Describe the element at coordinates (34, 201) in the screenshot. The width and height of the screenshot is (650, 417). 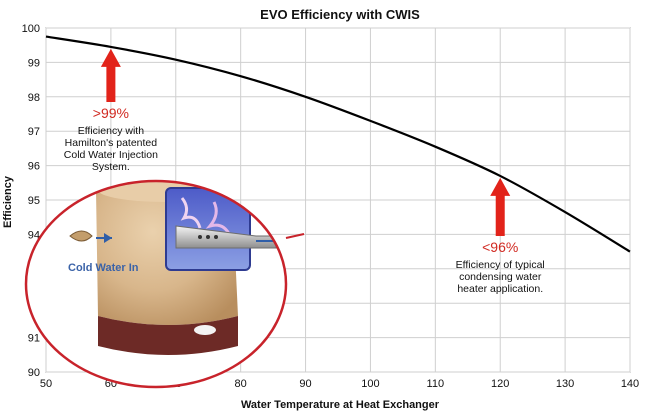
I see `y-tick-label: 95` at that location.